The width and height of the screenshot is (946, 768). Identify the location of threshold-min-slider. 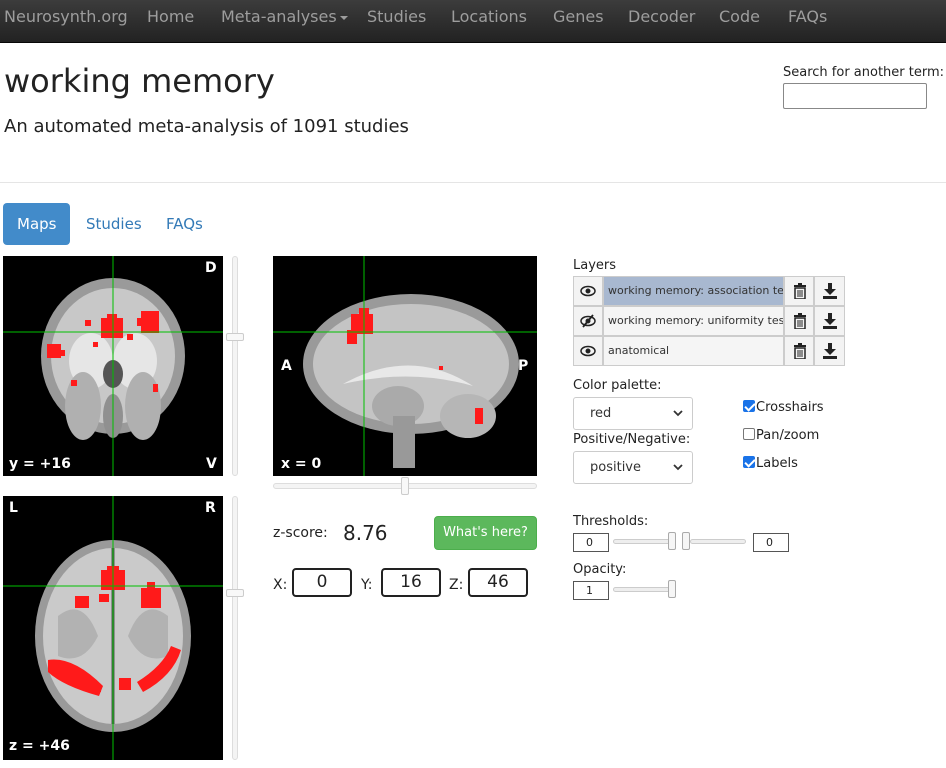
(644, 541).